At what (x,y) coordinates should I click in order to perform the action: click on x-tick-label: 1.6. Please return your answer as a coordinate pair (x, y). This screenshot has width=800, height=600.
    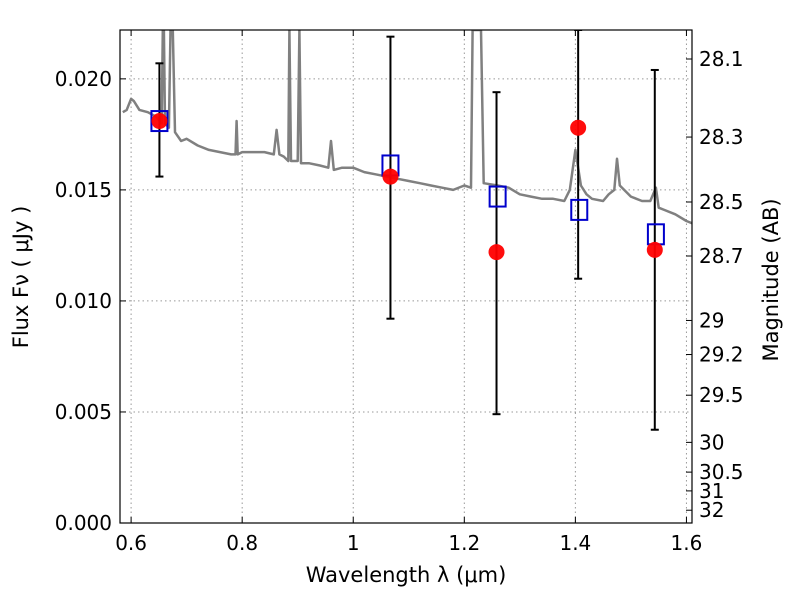
    Looking at the image, I should click on (687, 543).